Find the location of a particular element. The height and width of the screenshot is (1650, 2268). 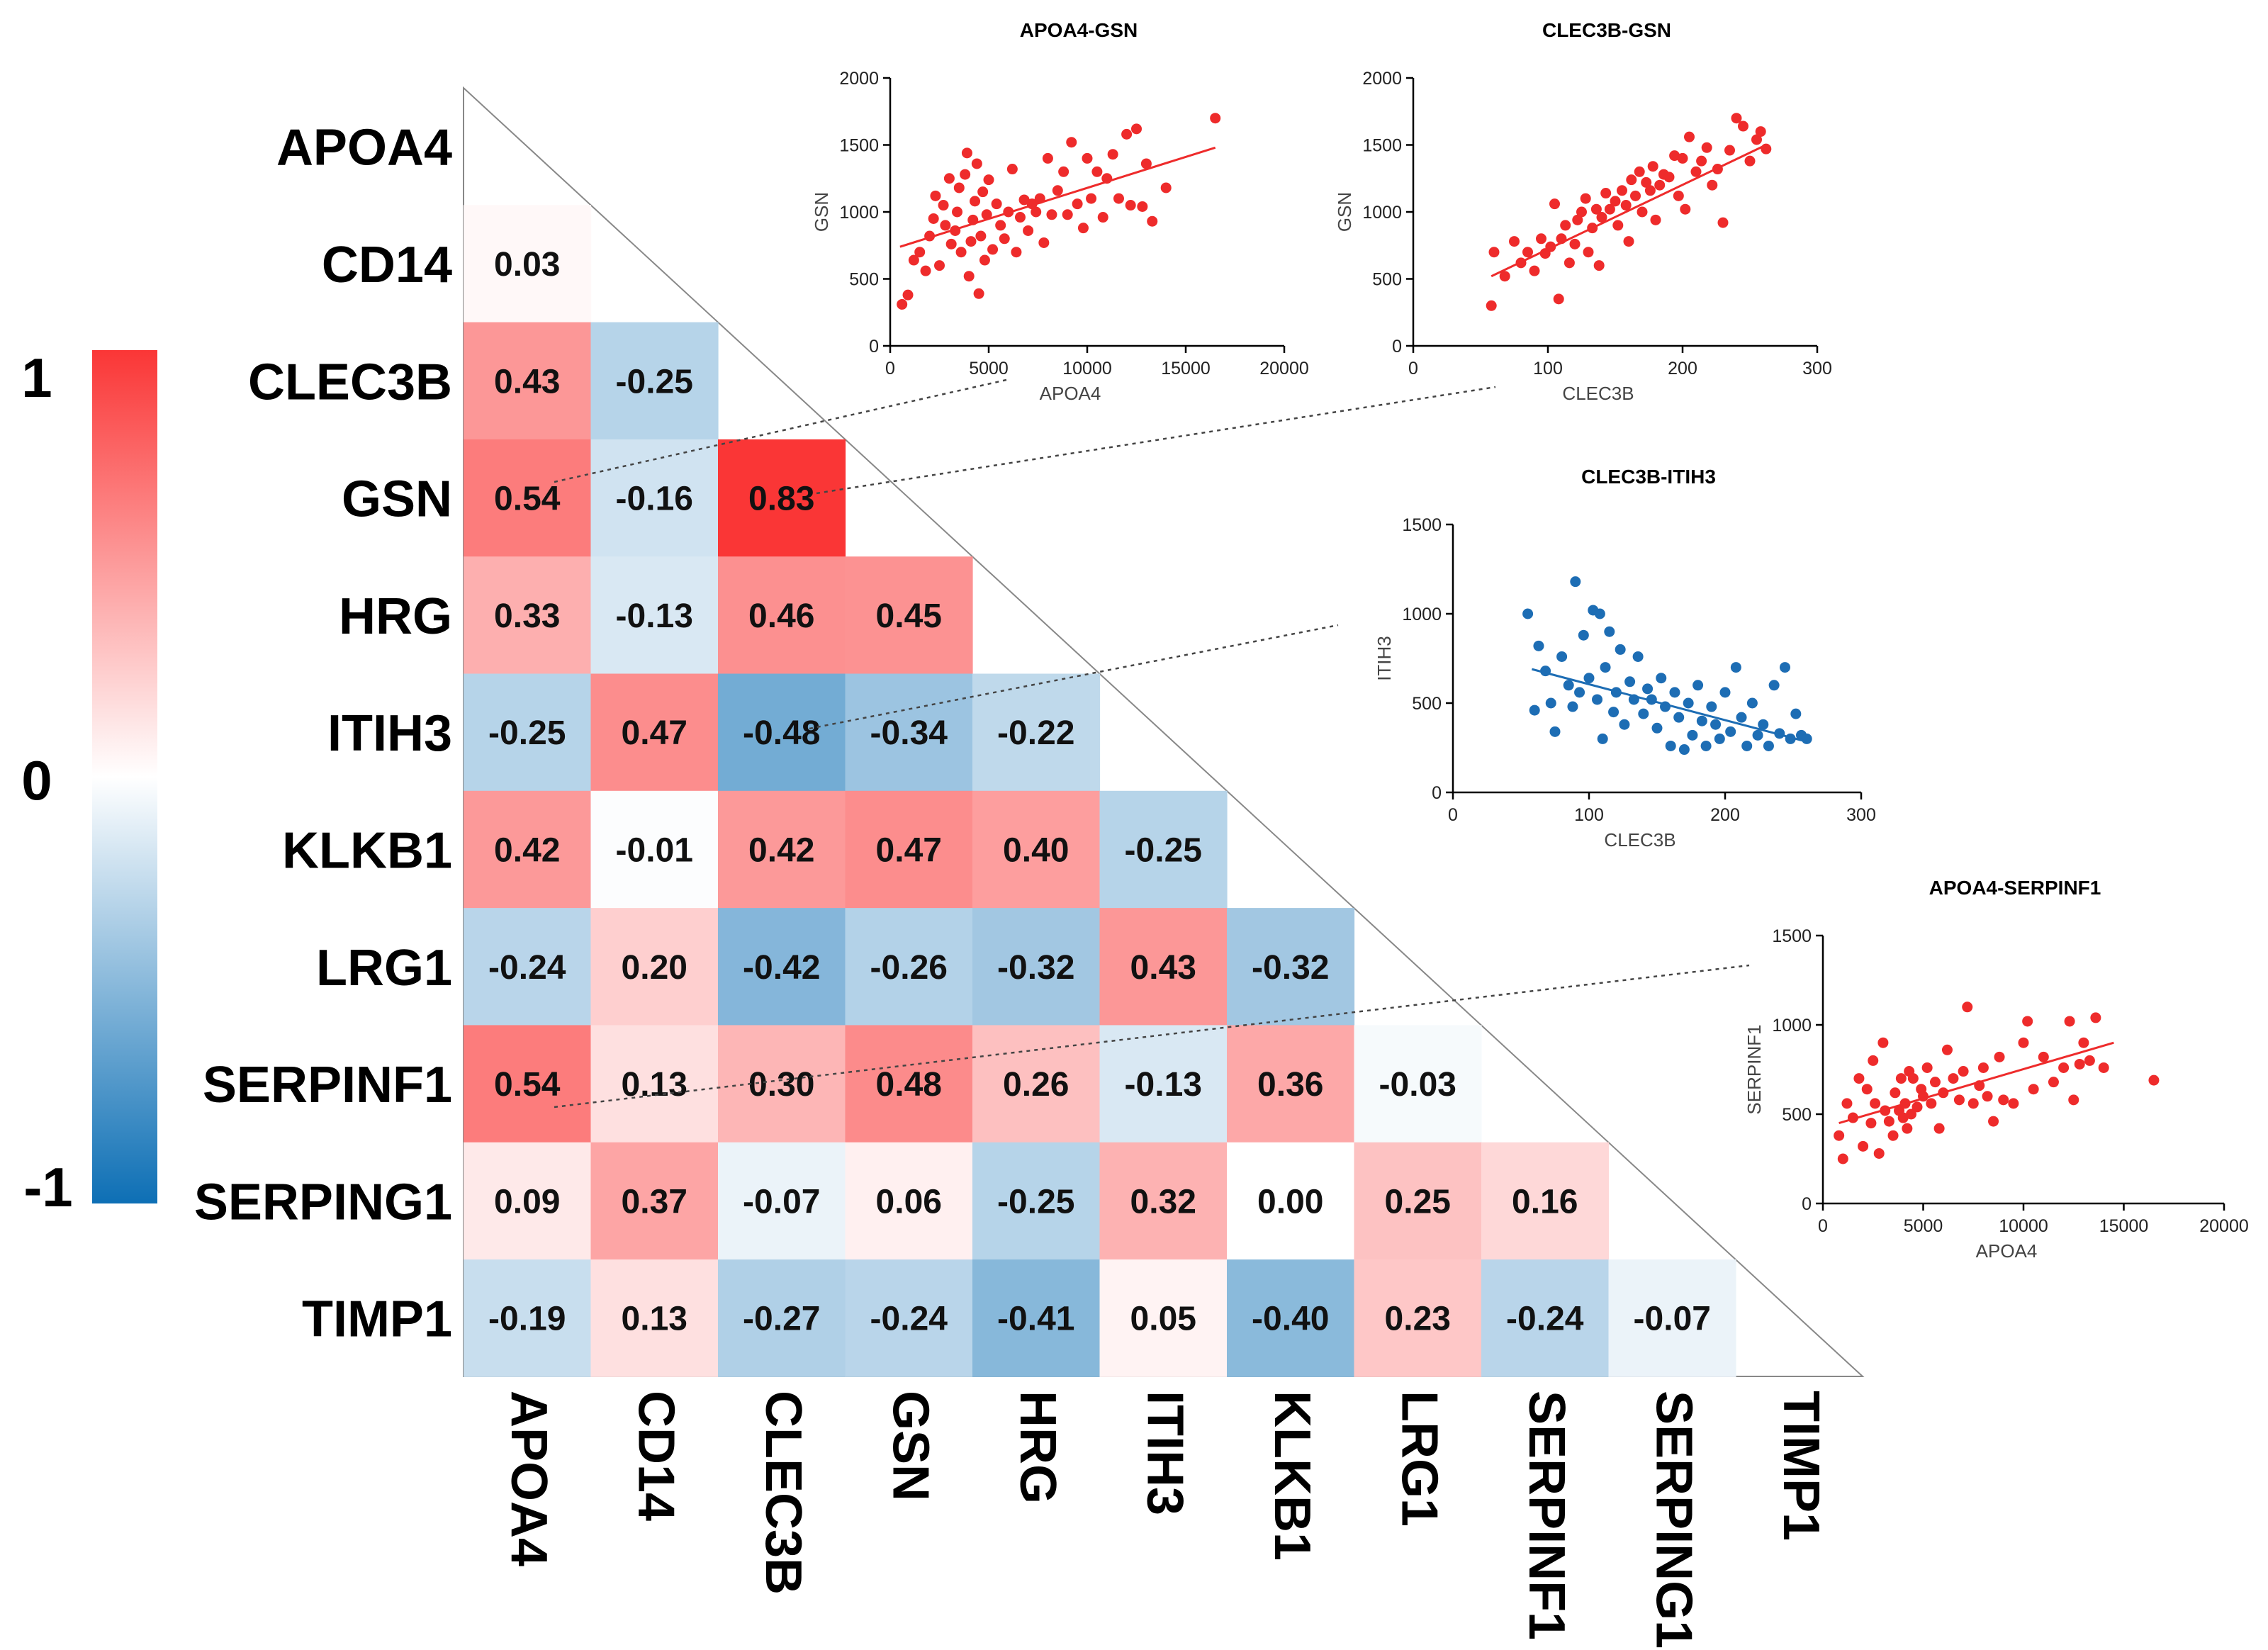

heatmap-row-label: TIMP1 is located at coordinates (377, 1319).